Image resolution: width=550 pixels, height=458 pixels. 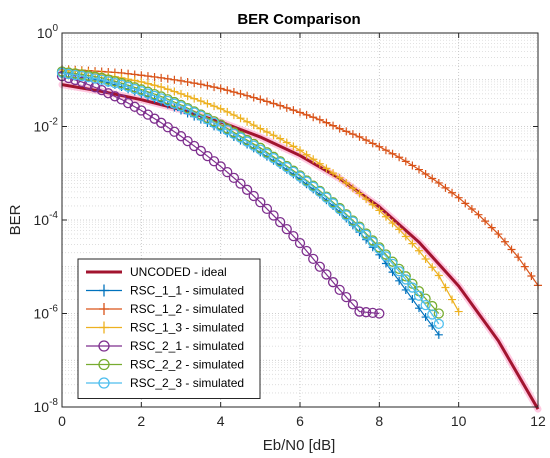 What do you see at coordinates (156, 272) in the screenshot?
I see `legend-item: UNCODED - ideal` at bounding box center [156, 272].